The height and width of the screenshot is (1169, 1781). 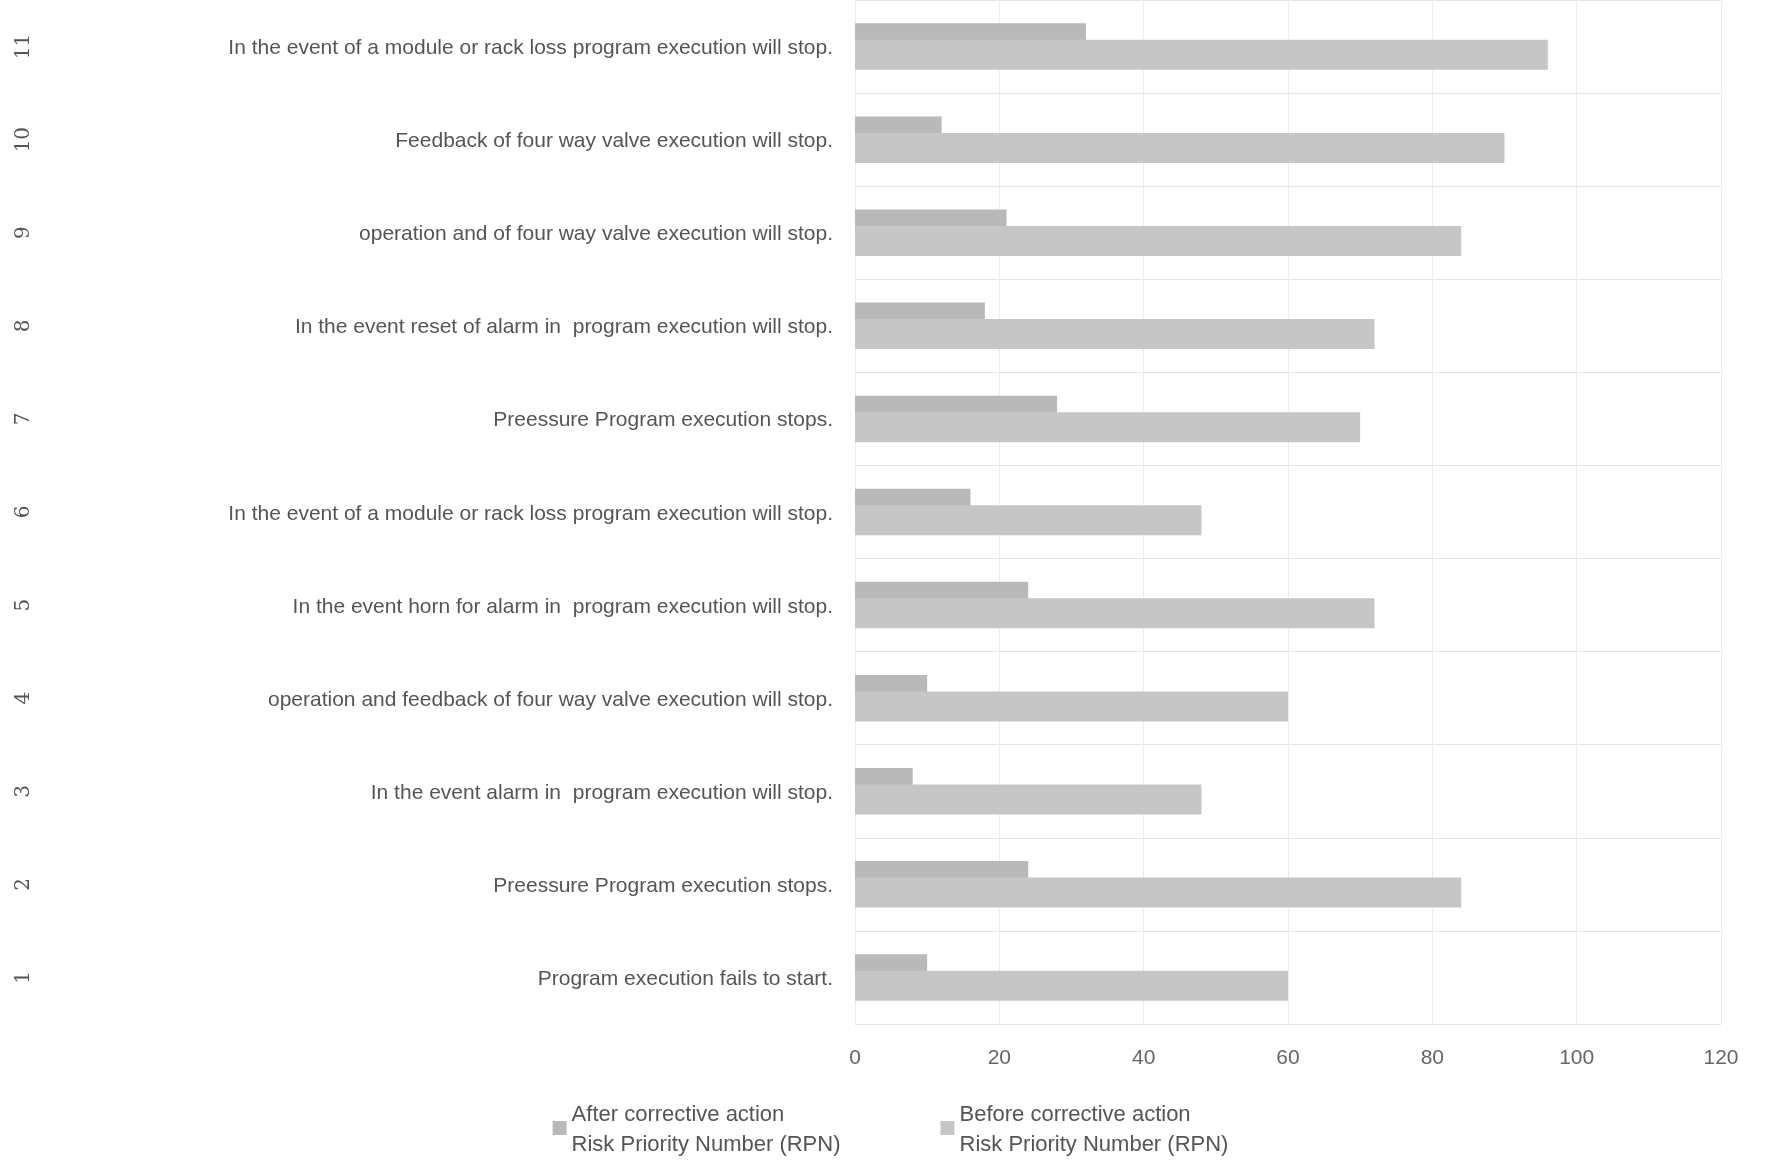 I want to click on y-tick-label: In the event horn for alarm in program execution will stop., so click(x=562, y=605).